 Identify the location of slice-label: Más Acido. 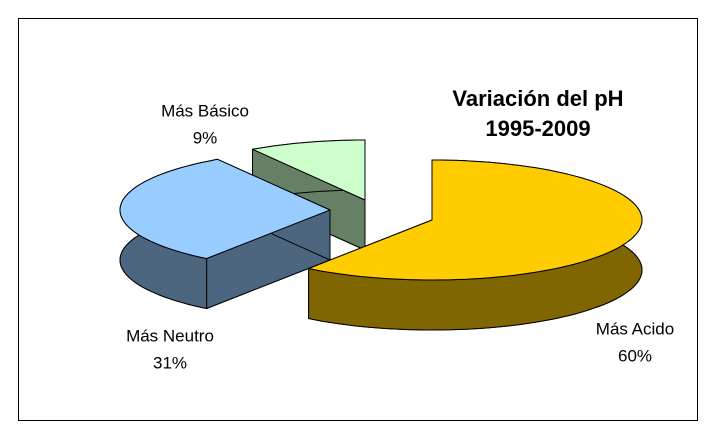
(635, 328).